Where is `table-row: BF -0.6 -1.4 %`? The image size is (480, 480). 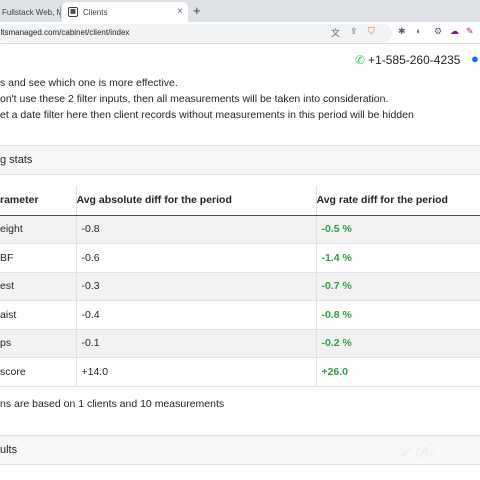
table-row: BF -0.6 -1.4 % is located at coordinates (240, 258).